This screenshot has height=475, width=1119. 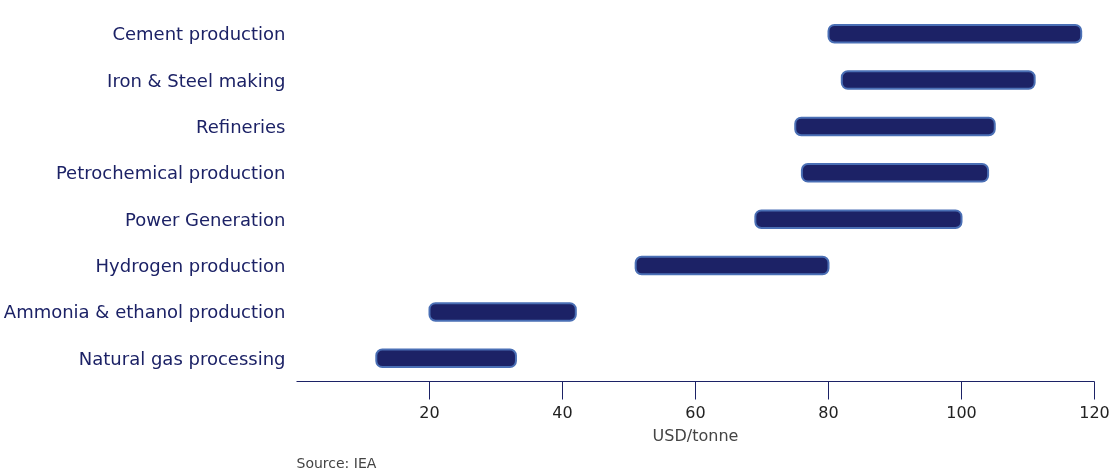 What do you see at coordinates (562, 412) in the screenshot?
I see `x-tick-label: 40` at bounding box center [562, 412].